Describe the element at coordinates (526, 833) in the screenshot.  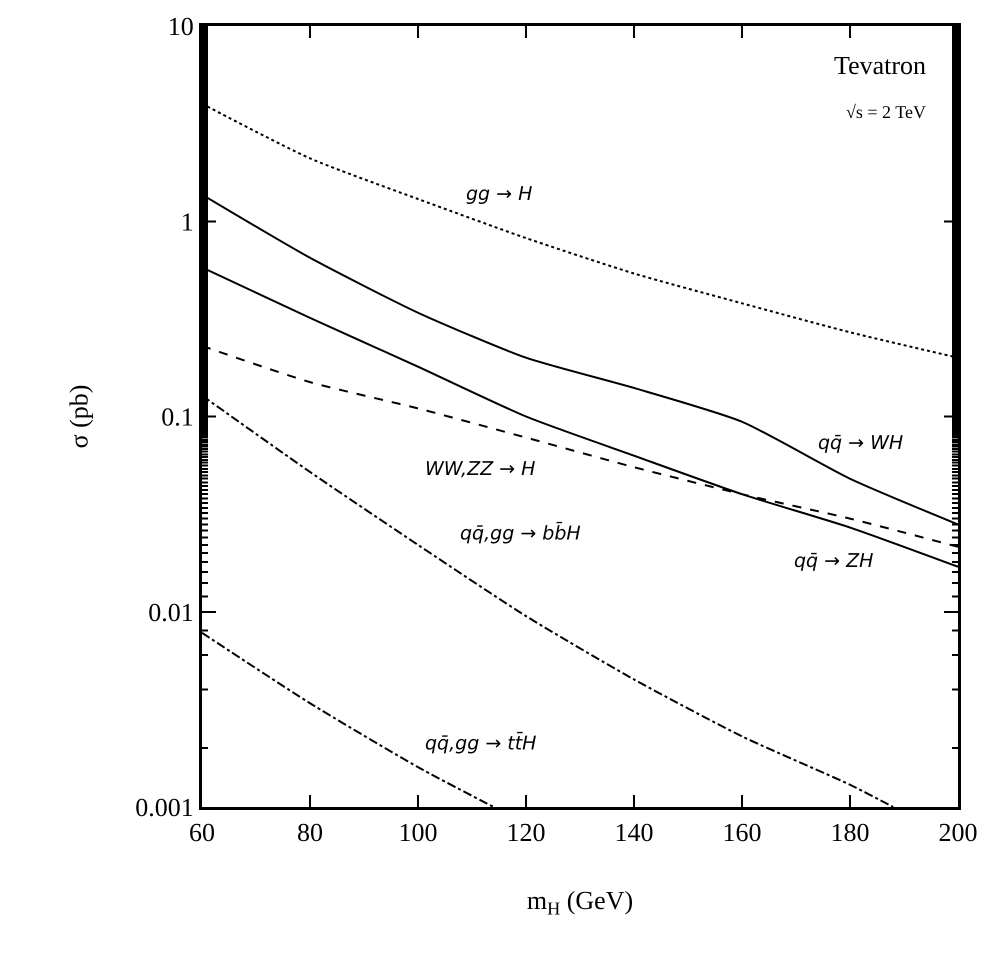
I see `x-tick-label: 120` at that location.